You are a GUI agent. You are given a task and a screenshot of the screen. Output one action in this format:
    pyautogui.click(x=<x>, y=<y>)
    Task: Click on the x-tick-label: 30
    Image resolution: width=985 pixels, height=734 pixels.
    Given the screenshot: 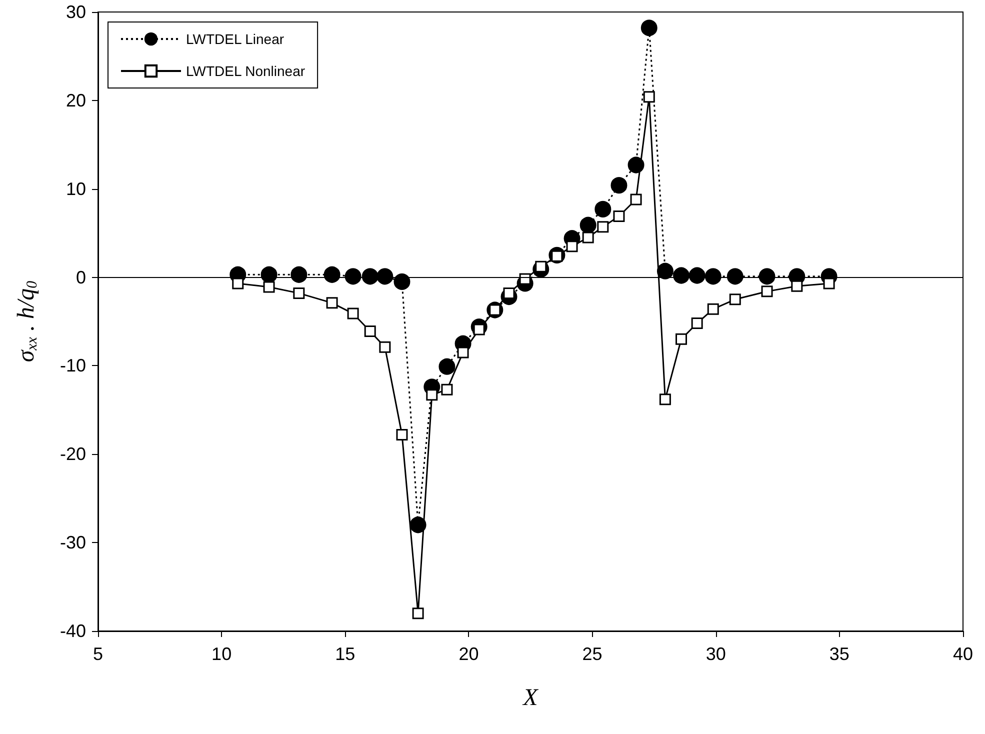 What is the action you would take?
    pyautogui.click(x=716, y=654)
    